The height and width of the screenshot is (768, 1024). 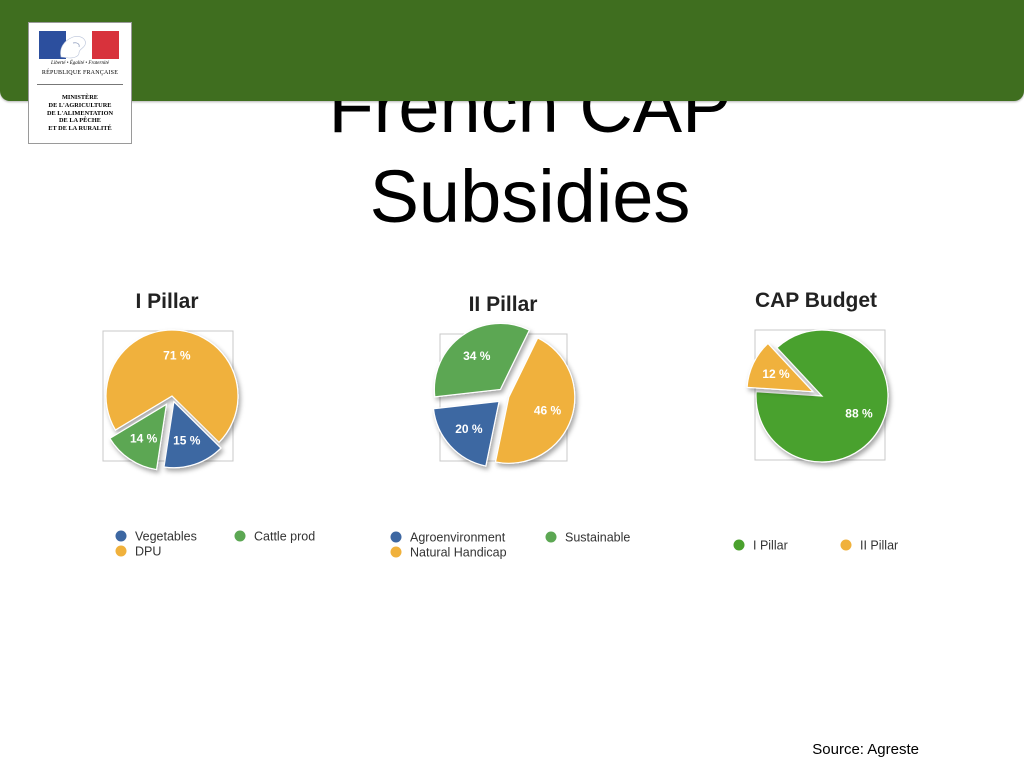 What do you see at coordinates (121, 536) in the screenshot?
I see `legend-swatch-vegetables` at bounding box center [121, 536].